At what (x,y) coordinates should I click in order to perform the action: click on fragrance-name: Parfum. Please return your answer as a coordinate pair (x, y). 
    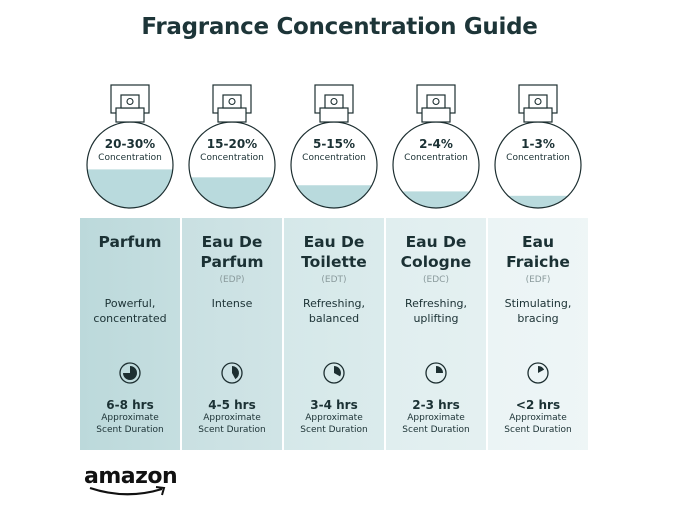
    Looking at the image, I should click on (130, 242).